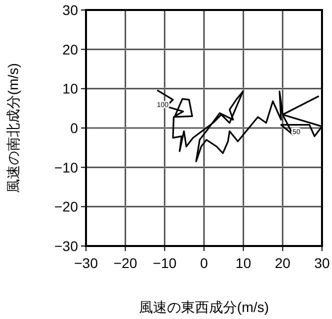  Describe the element at coordinates (282, 263) in the screenshot. I see `x-tick-label: 20` at that location.